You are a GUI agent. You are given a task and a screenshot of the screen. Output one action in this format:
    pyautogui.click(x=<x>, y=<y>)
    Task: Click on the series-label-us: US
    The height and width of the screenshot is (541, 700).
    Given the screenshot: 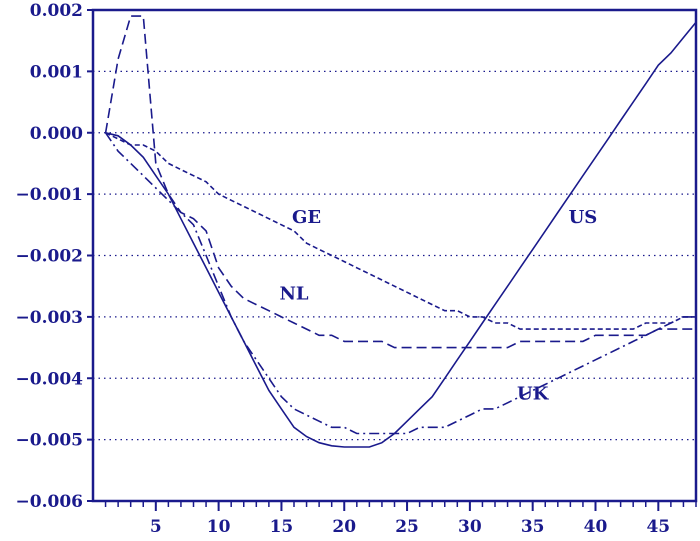 What is the action you would take?
    pyautogui.click(x=583, y=217)
    